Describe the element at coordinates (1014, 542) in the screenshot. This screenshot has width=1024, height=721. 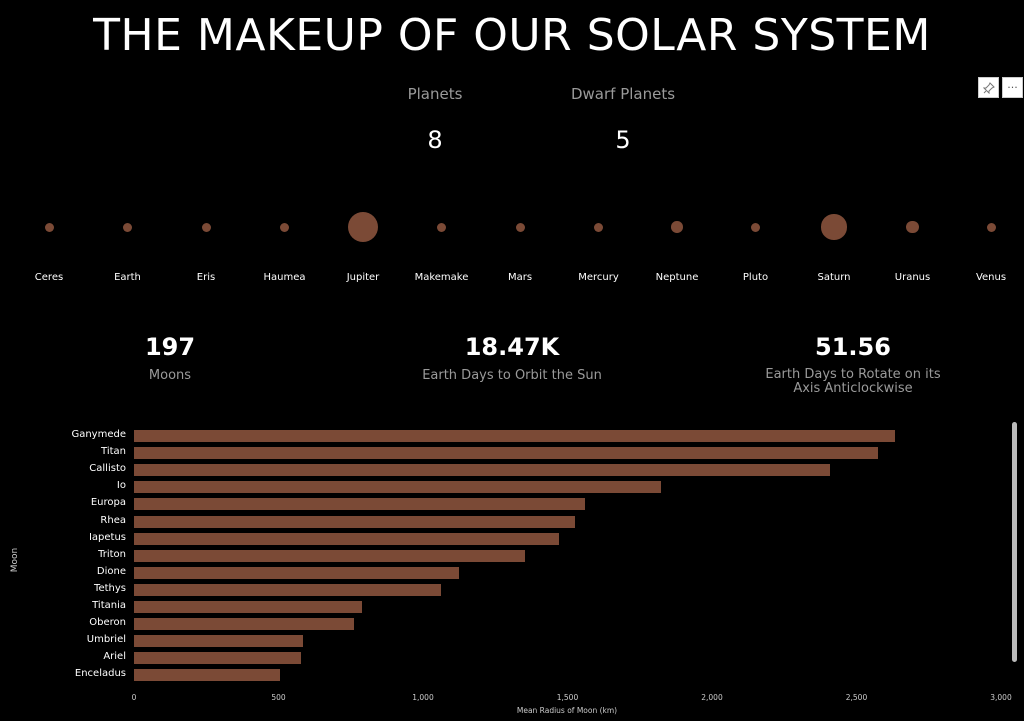
I see `chart-scrollbar` at that location.